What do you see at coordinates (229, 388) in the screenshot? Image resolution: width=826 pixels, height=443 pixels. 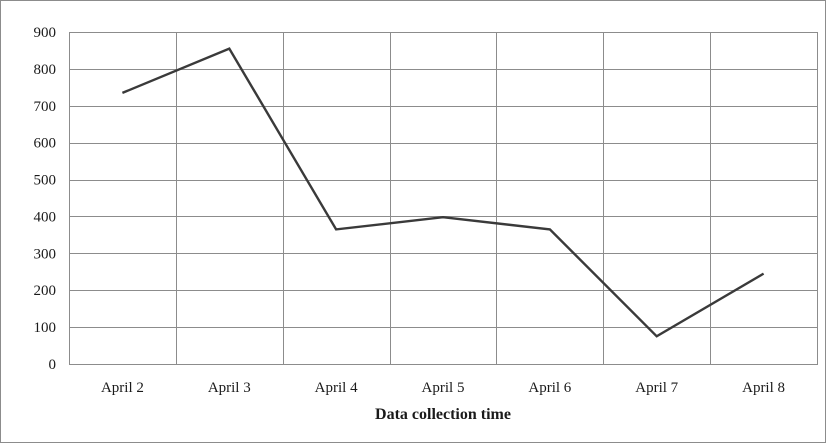 I see `x-tick-label: April 3` at bounding box center [229, 388].